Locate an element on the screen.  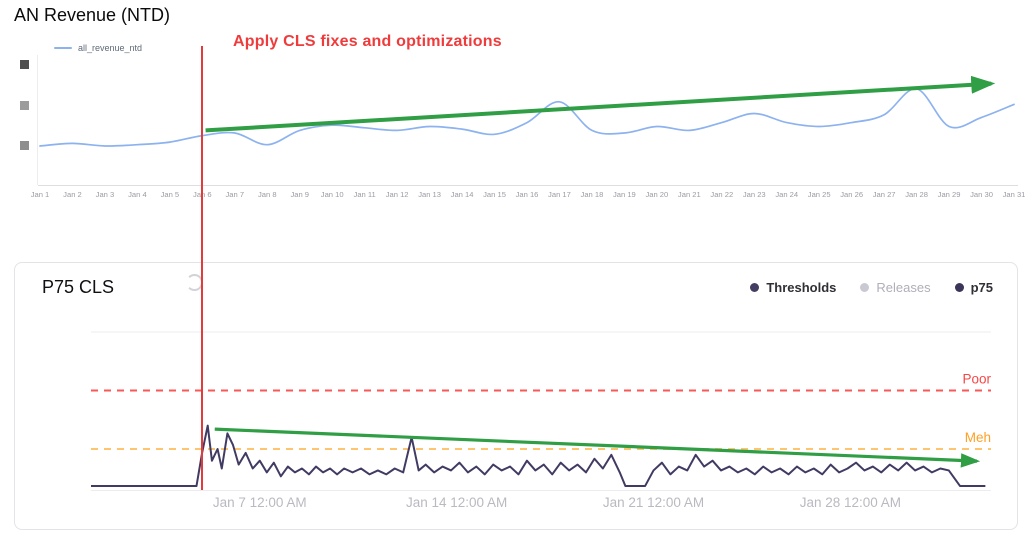
revenue-x-tick-label: Jan 20 is located at coordinates (656, 194).